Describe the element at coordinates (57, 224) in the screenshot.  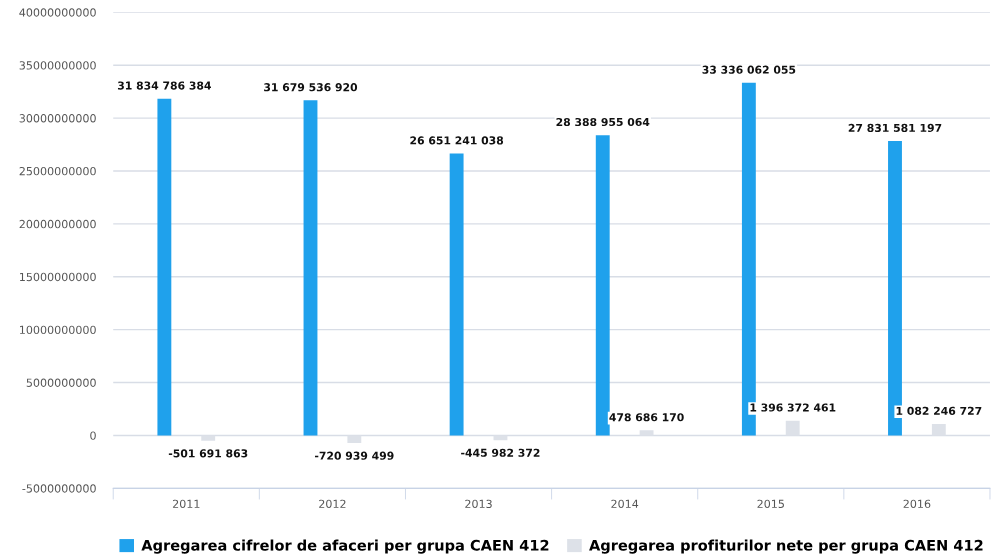
I see `y-tick-label: 20000000000` at that location.